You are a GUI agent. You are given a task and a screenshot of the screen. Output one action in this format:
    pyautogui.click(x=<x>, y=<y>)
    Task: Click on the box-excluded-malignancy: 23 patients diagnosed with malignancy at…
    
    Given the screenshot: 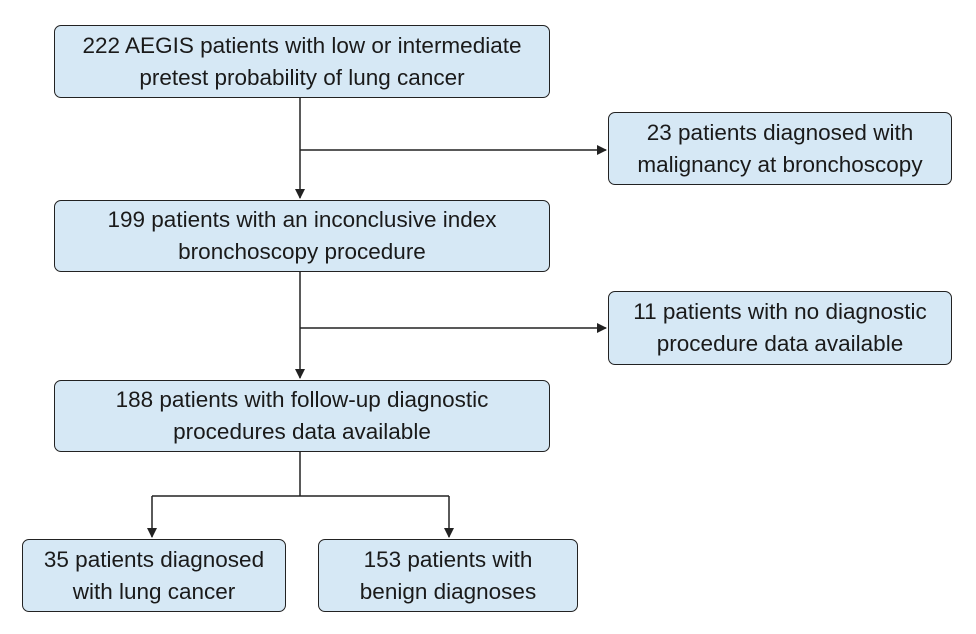 What is the action you would take?
    pyautogui.click(x=780, y=148)
    